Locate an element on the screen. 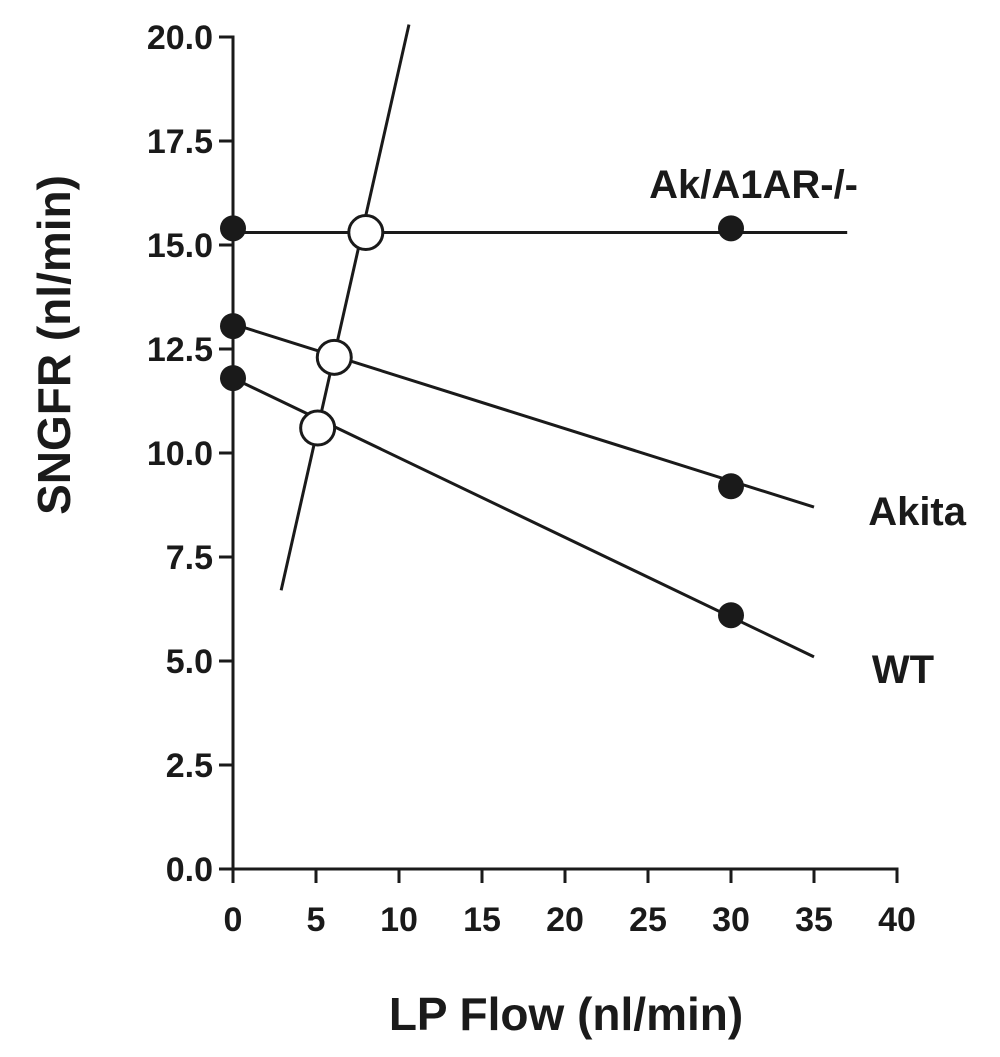 The height and width of the screenshot is (1057, 1000). series-label-ak-a1ar: Ak/A1AR-/- is located at coordinates (753, 185).